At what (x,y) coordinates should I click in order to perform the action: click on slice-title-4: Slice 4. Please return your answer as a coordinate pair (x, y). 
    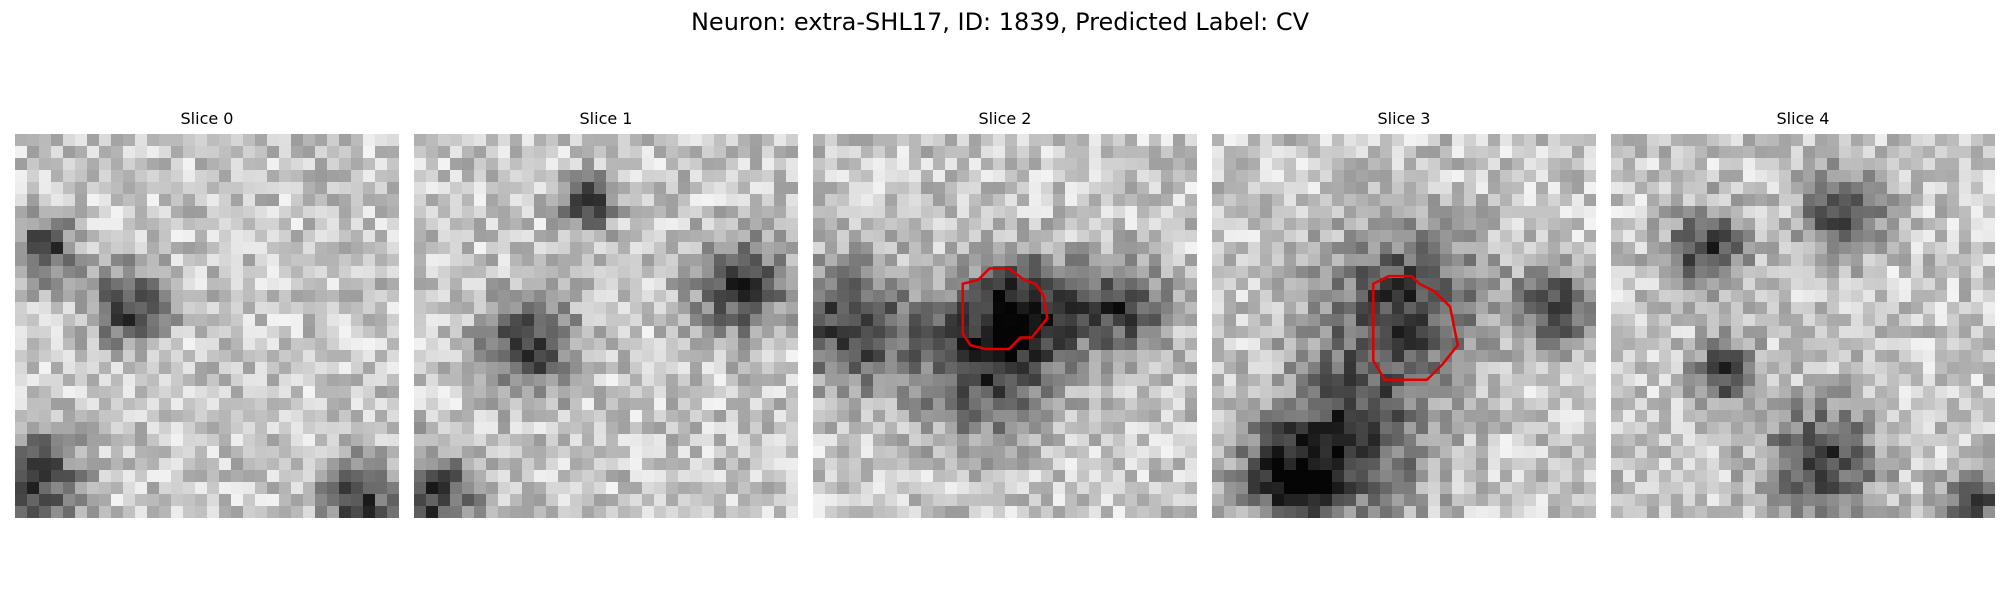
    Looking at the image, I should click on (1803, 118).